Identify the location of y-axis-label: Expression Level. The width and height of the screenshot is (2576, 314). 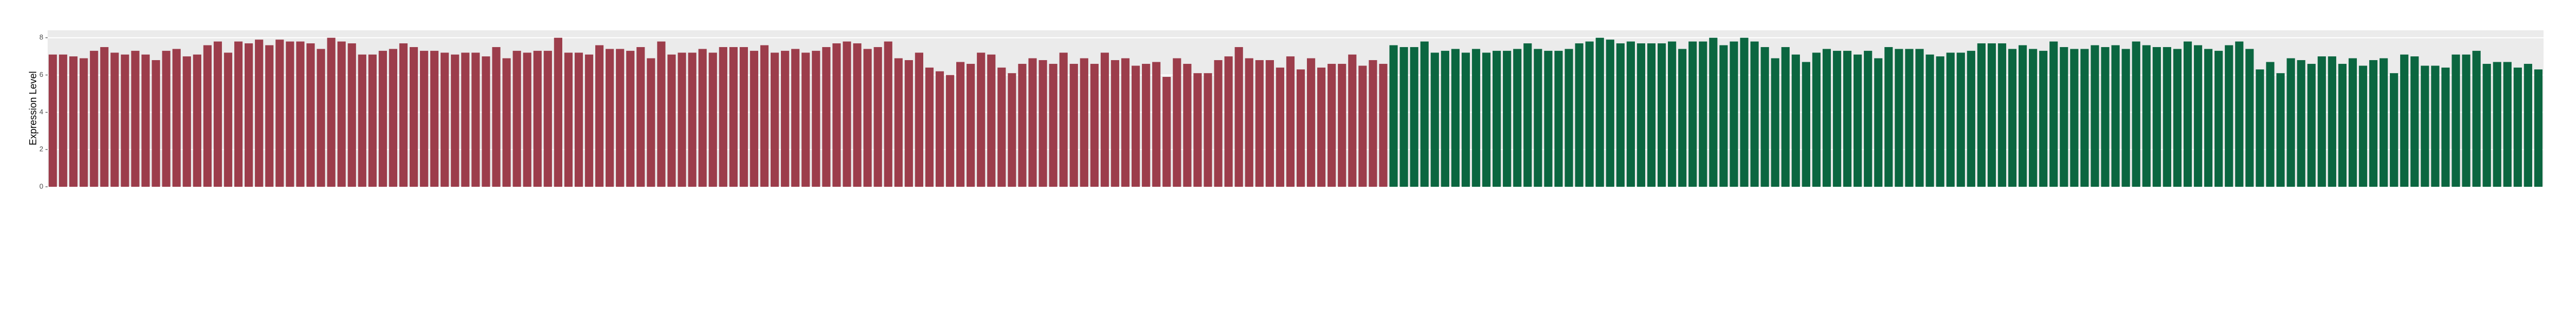
(33, 108).